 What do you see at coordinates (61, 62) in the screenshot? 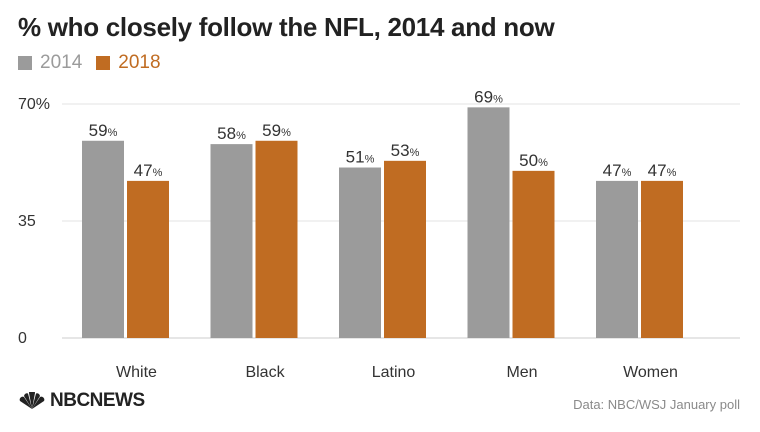
I see `legend-label-2014: 2014` at bounding box center [61, 62].